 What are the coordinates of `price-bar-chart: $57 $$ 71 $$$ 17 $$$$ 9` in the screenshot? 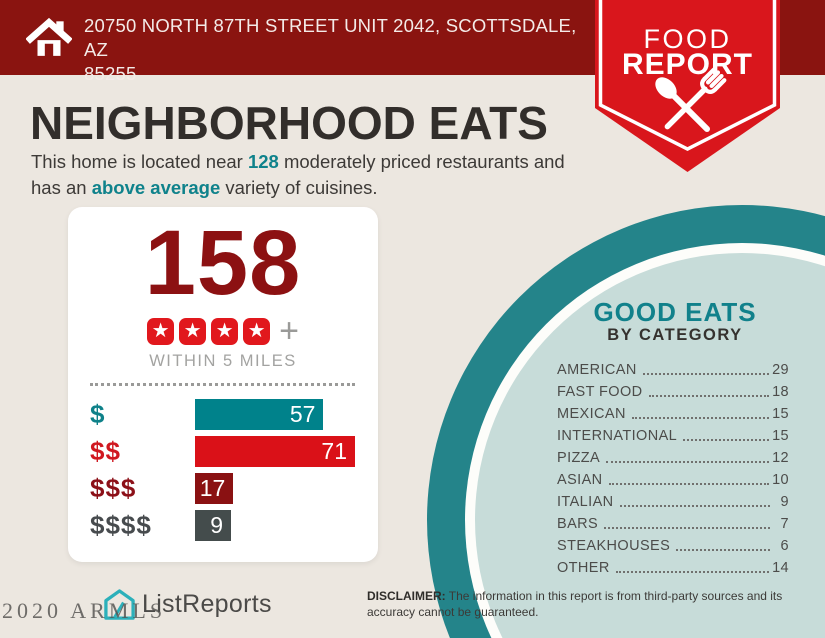 It's located at (223, 470).